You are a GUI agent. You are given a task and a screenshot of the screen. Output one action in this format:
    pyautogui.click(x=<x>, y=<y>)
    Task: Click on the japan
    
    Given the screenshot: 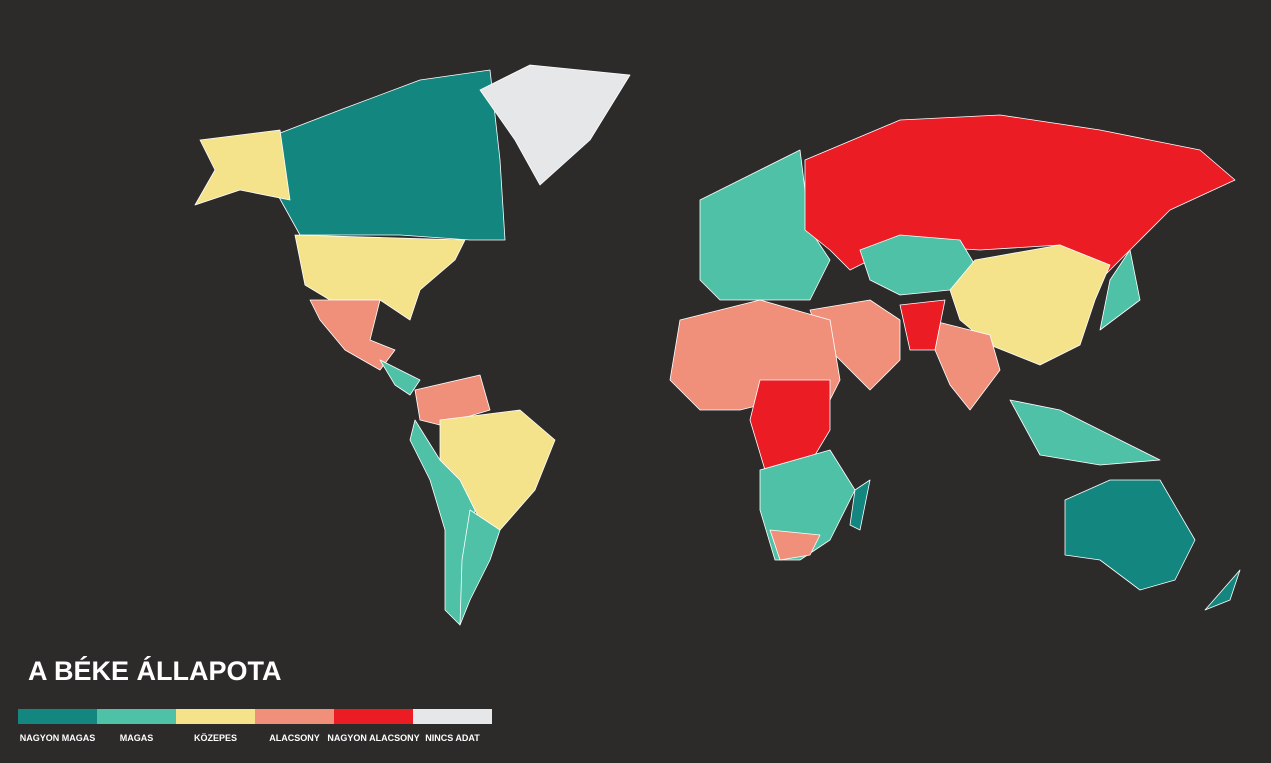 What is the action you would take?
    pyautogui.click(x=1120, y=290)
    